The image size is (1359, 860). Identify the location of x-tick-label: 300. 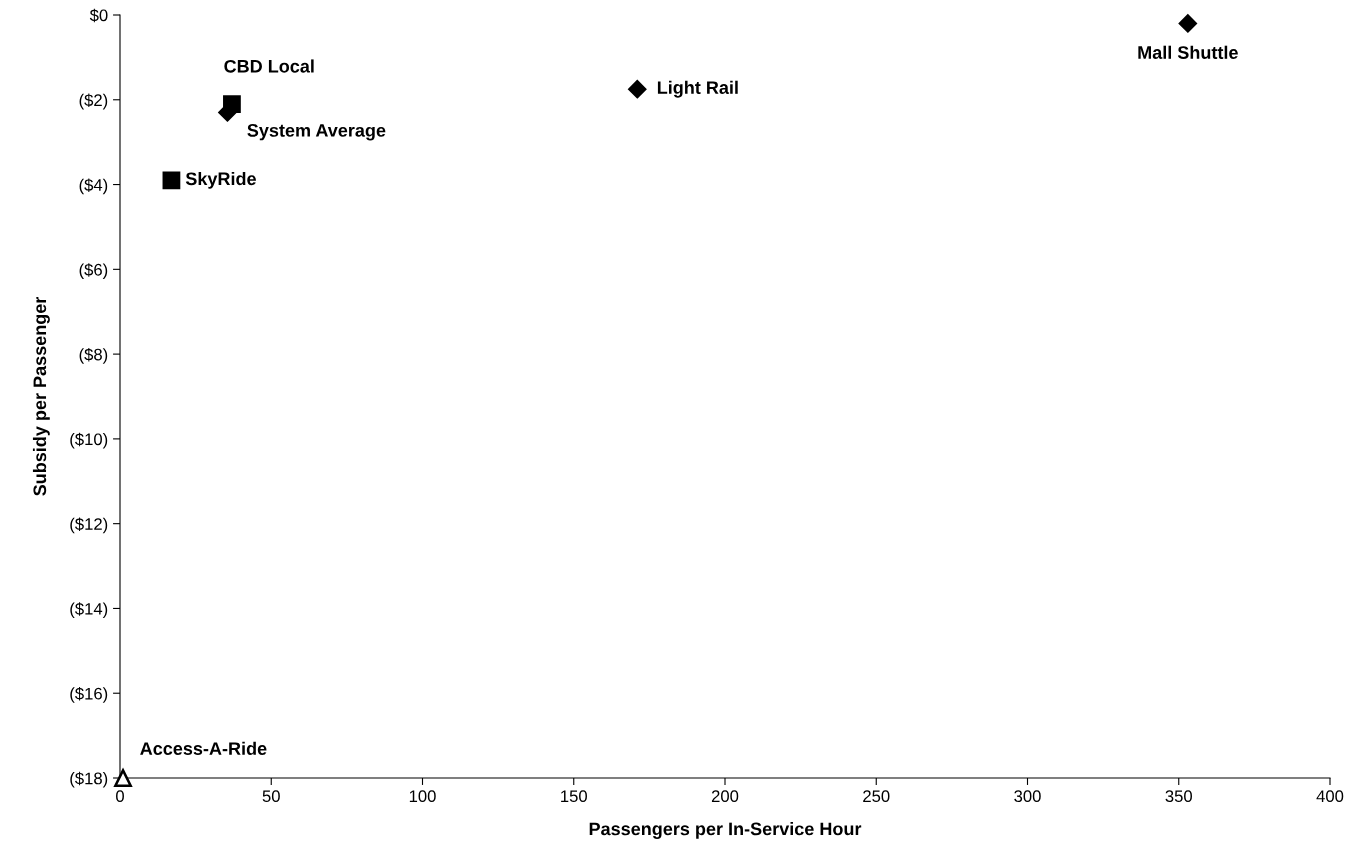
(1027, 796).